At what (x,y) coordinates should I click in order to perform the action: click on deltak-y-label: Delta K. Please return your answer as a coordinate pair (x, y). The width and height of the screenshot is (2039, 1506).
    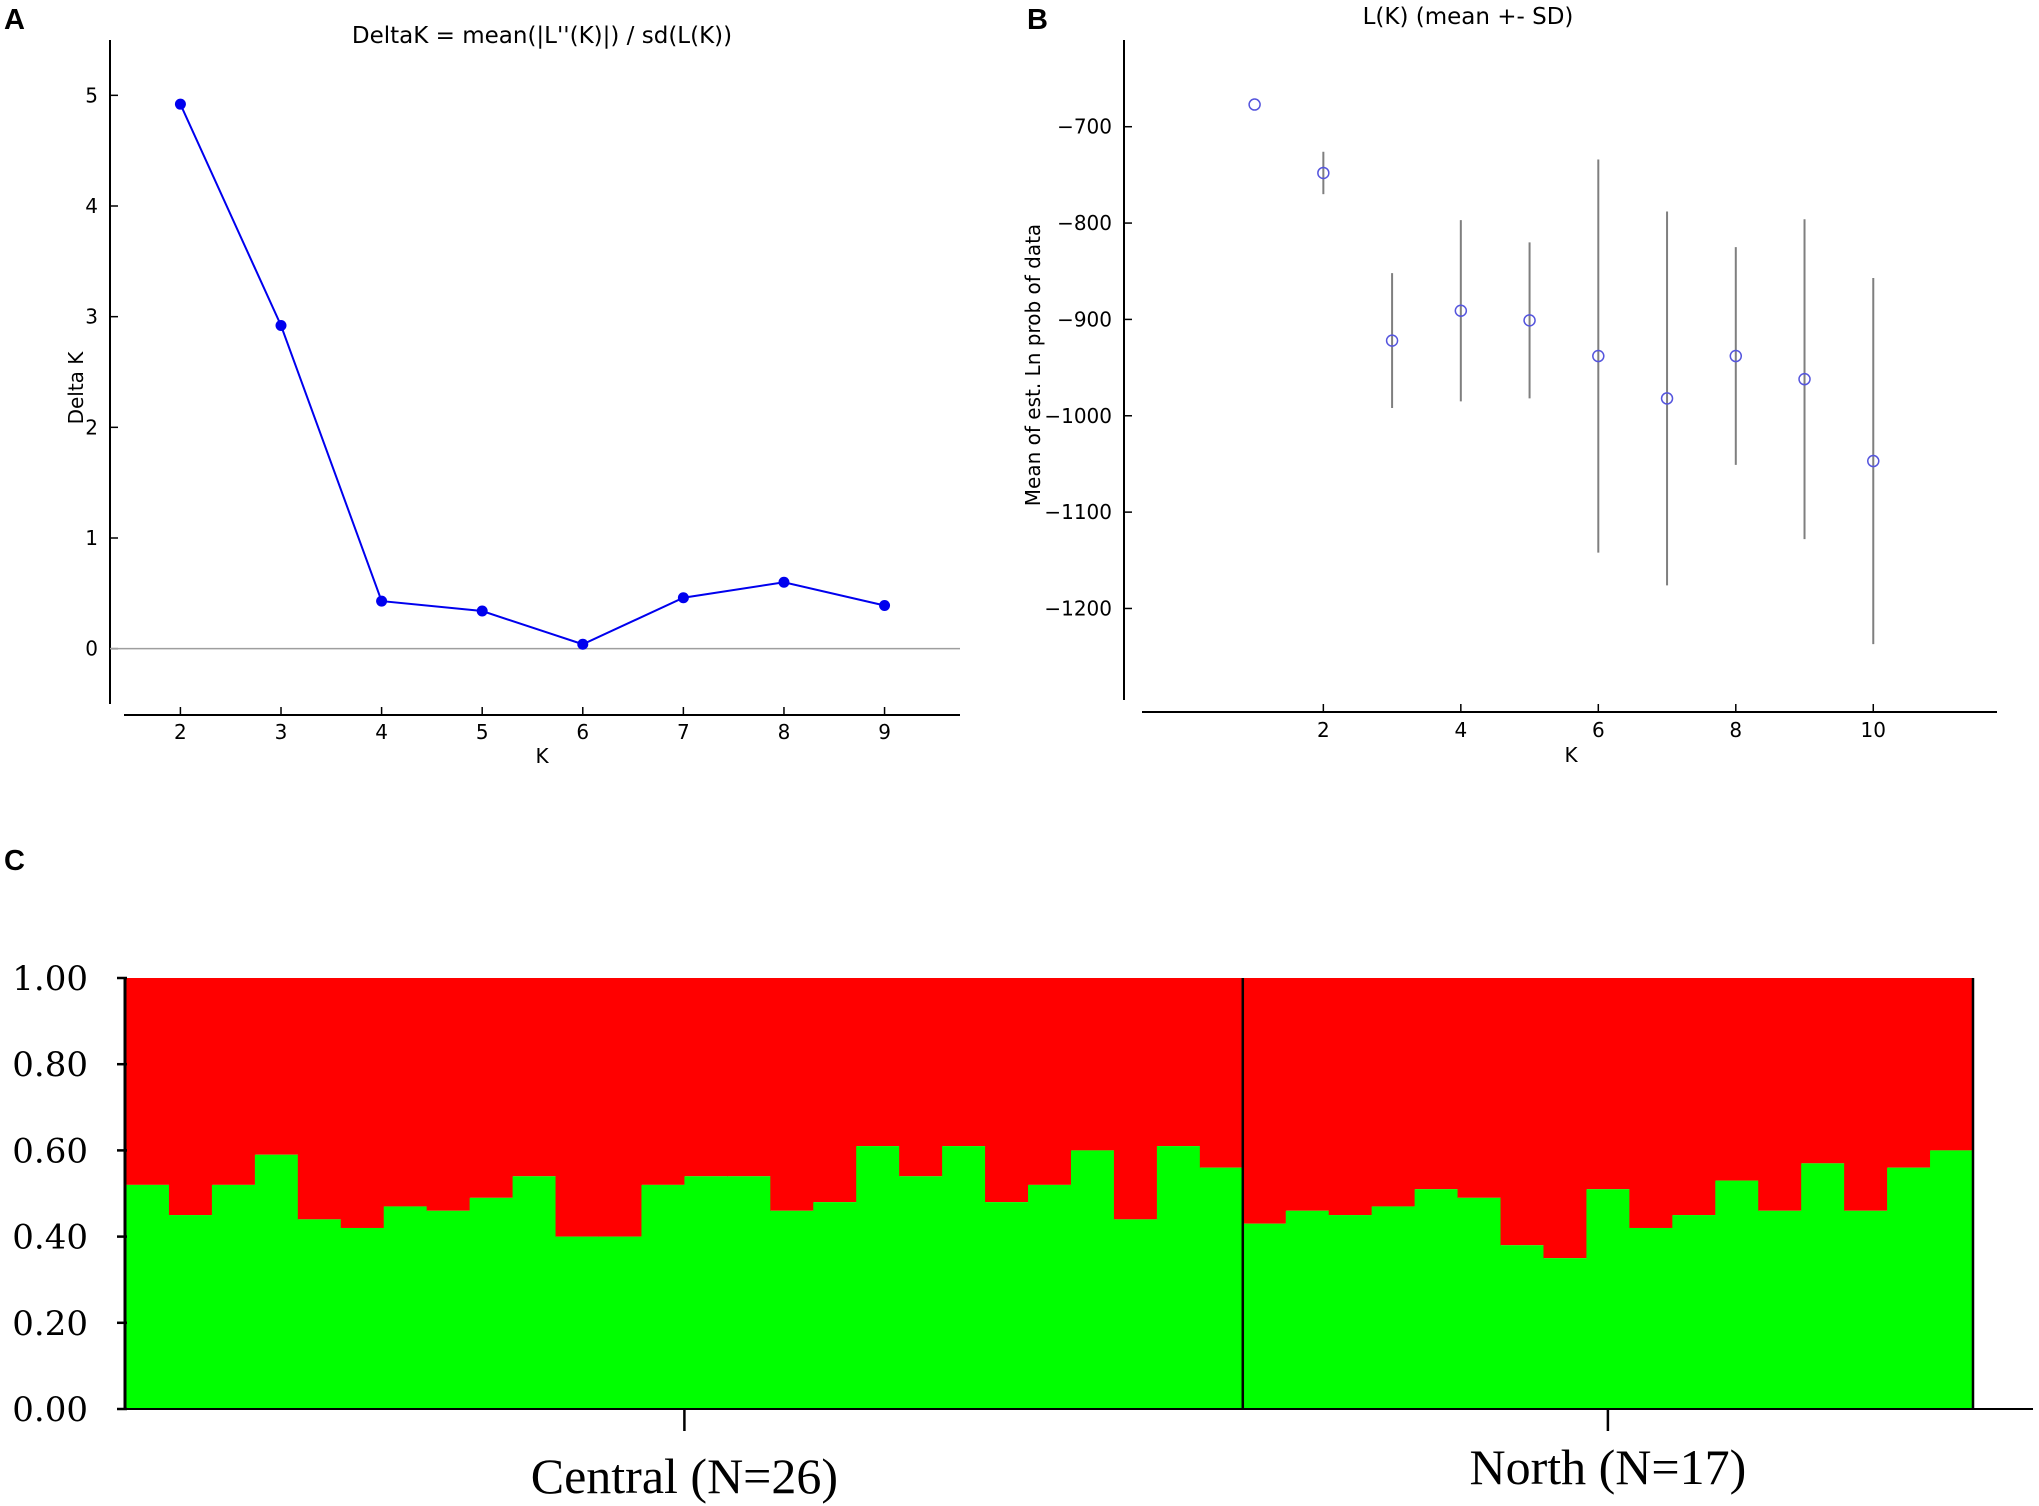
    Looking at the image, I should click on (76, 388).